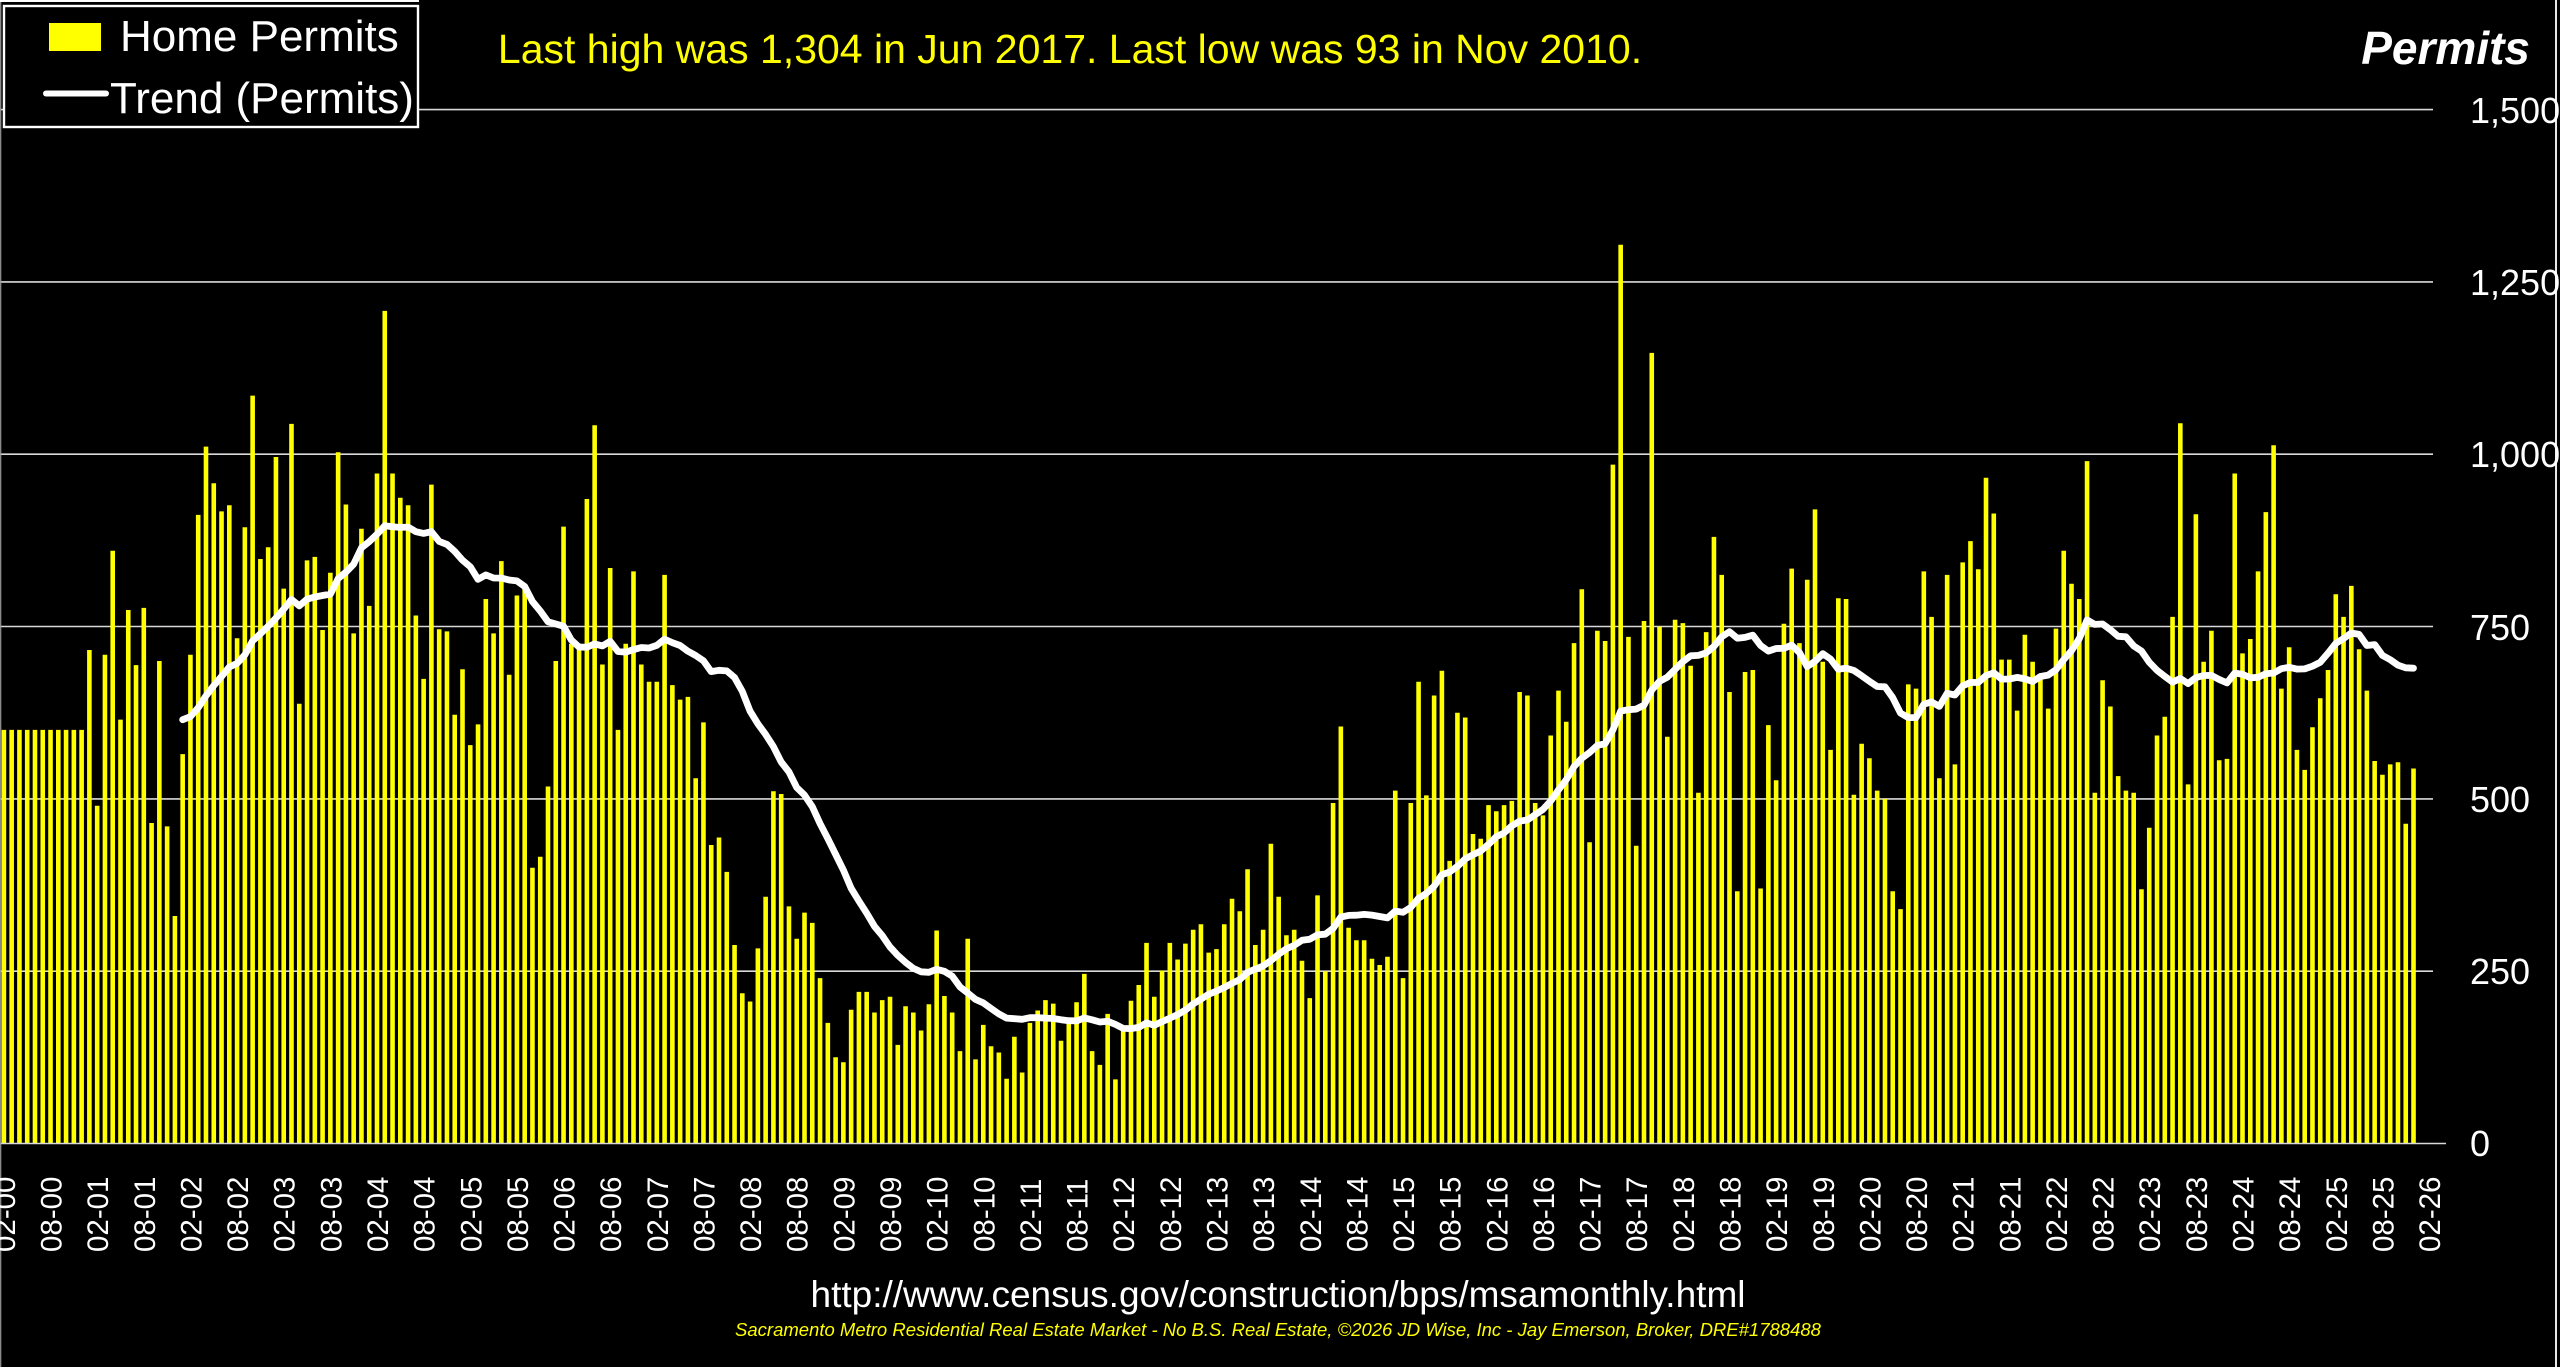  Describe the element at coordinates (798, 1214) in the screenshot. I see `svg-text: 08-08` at that location.